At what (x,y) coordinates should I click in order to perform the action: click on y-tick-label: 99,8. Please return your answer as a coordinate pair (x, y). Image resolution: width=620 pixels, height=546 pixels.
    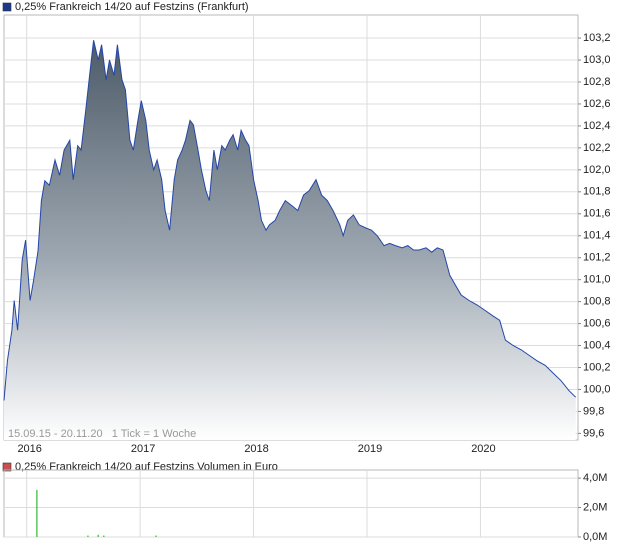
    Looking at the image, I should click on (593, 411).